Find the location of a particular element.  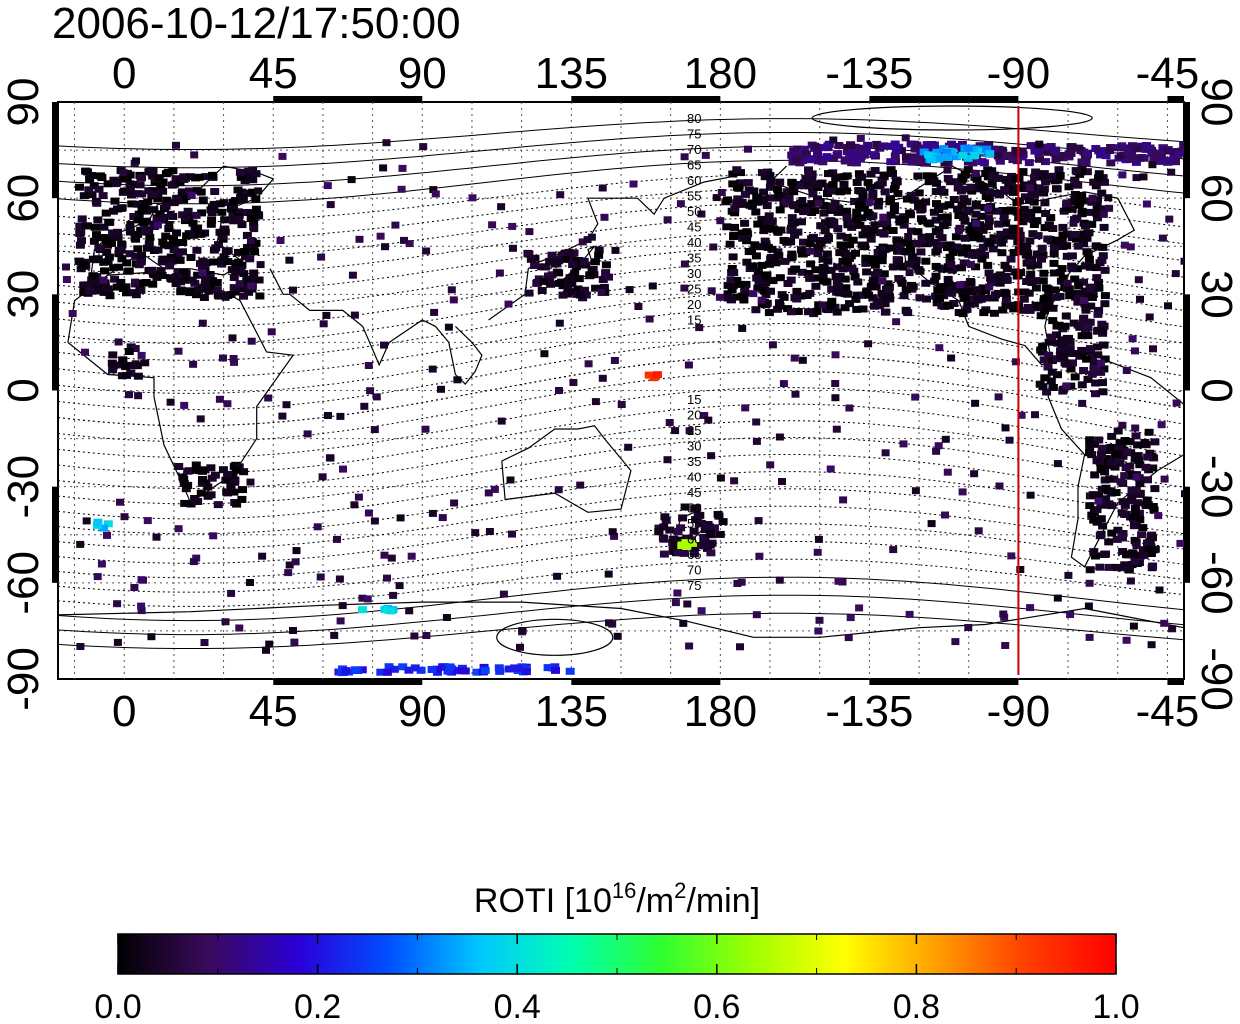

contour-label: 60 is located at coordinates (694, 539).